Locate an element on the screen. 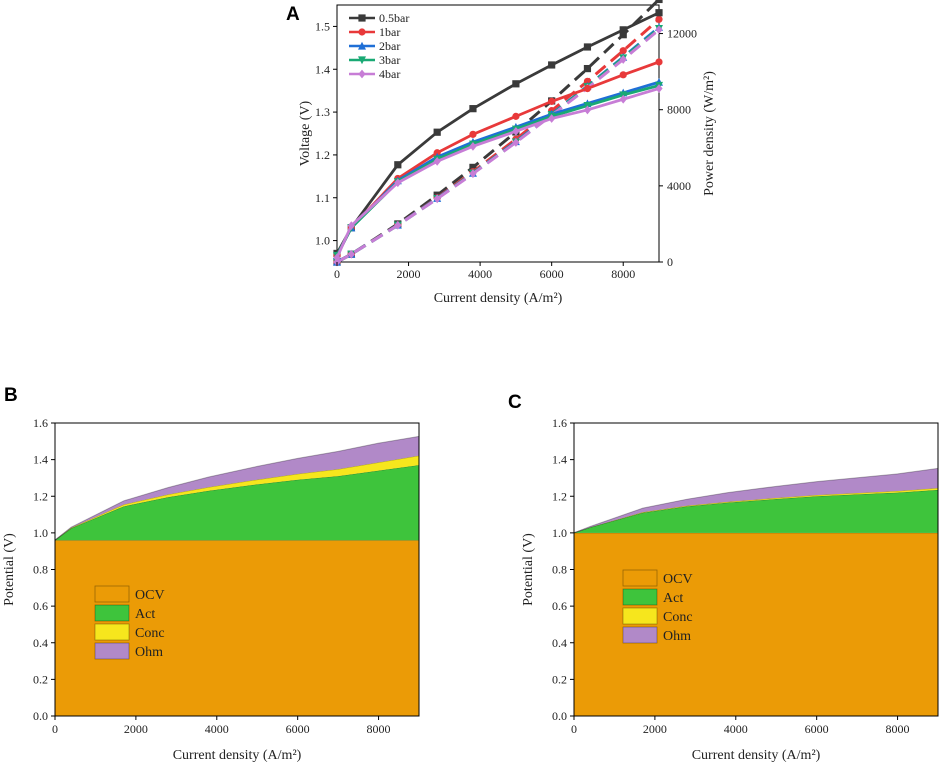 The width and height of the screenshot is (941, 766). voltage-line-3bar is located at coordinates (497, 170).